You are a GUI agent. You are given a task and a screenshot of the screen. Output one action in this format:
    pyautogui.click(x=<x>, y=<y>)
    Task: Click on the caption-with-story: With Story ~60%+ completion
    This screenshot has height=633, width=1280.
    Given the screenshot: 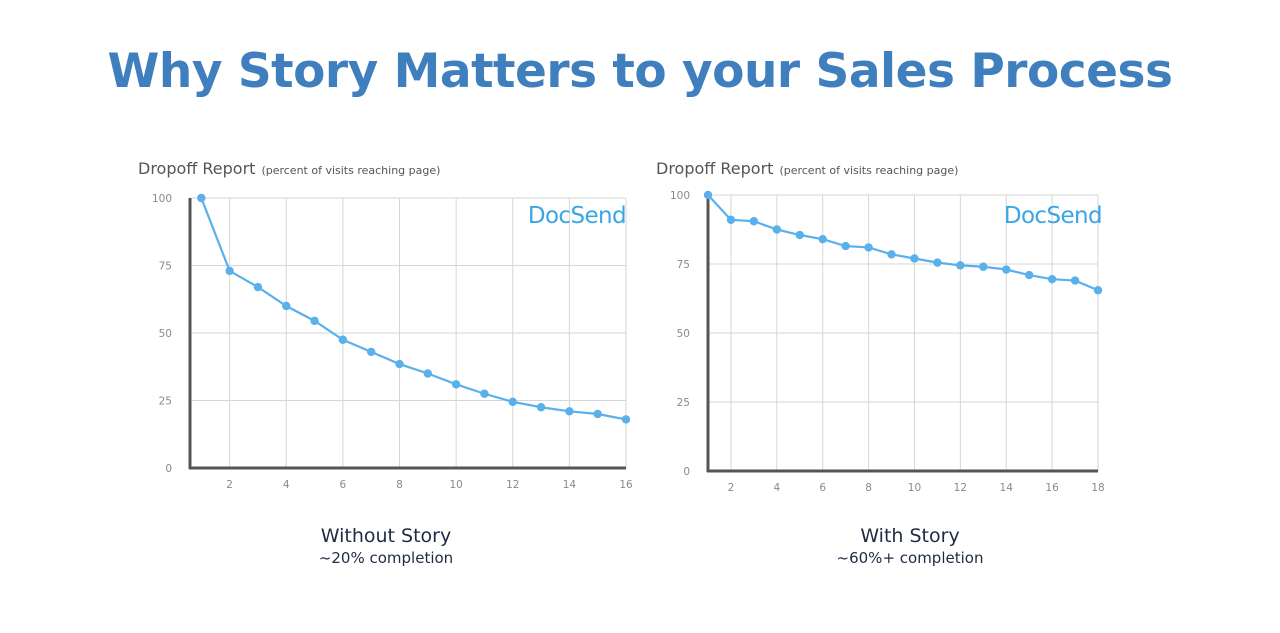 What is the action you would take?
    pyautogui.click(x=910, y=546)
    